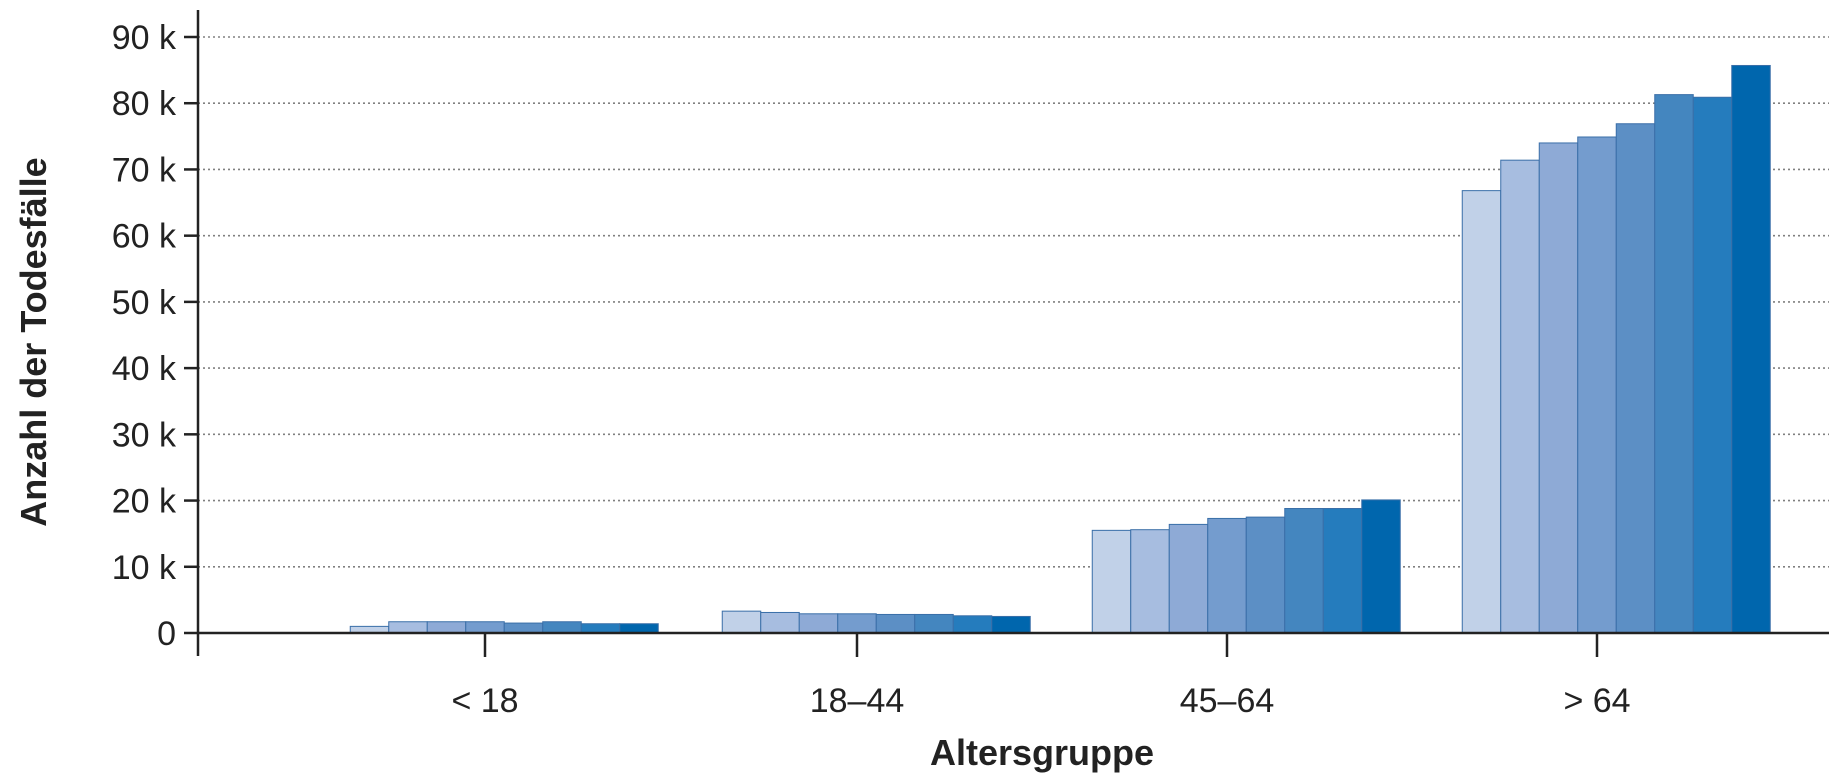  Describe the element at coordinates (144, 303) in the screenshot. I see `y-tick-label: 50 k` at that location.